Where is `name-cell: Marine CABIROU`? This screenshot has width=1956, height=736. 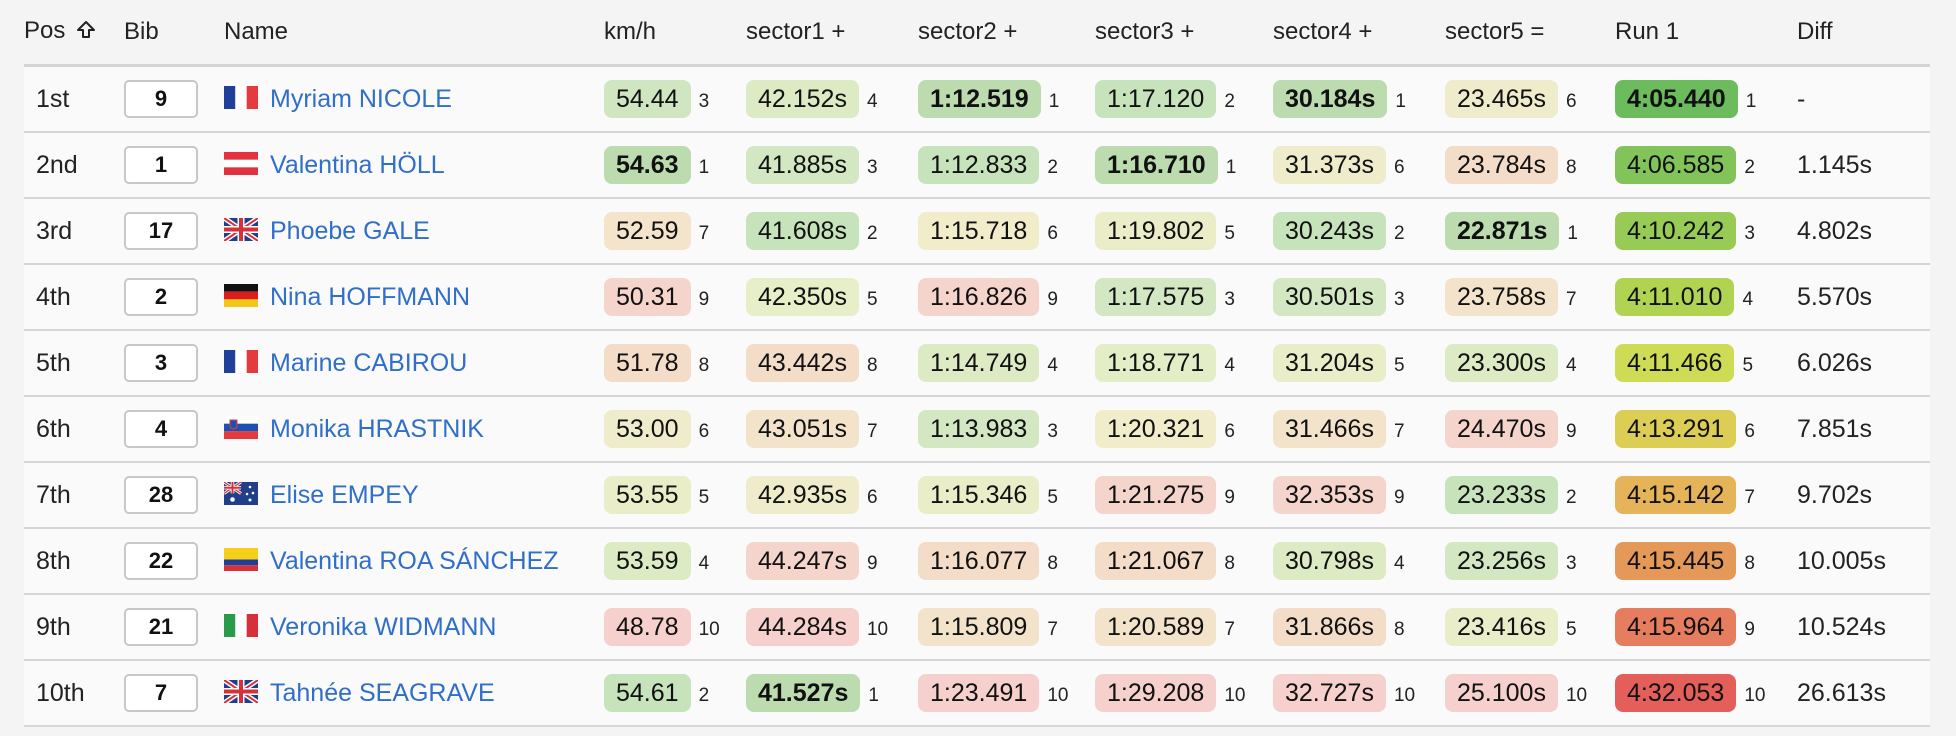 name-cell: Marine CABIROU is located at coordinates (414, 363).